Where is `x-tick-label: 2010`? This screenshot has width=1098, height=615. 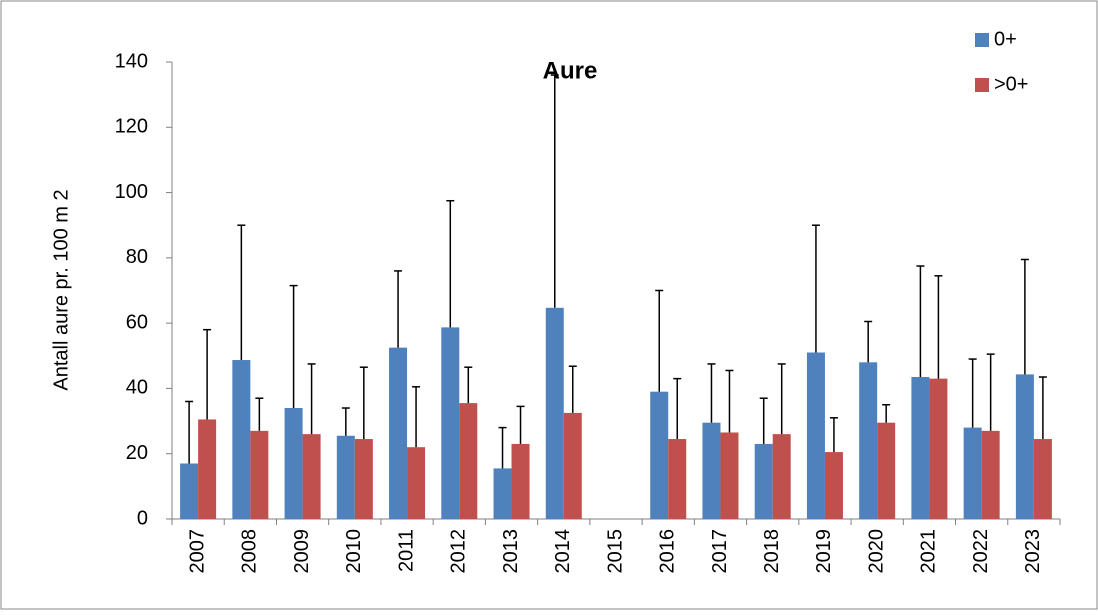
x-tick-label: 2010 is located at coordinates (354, 551).